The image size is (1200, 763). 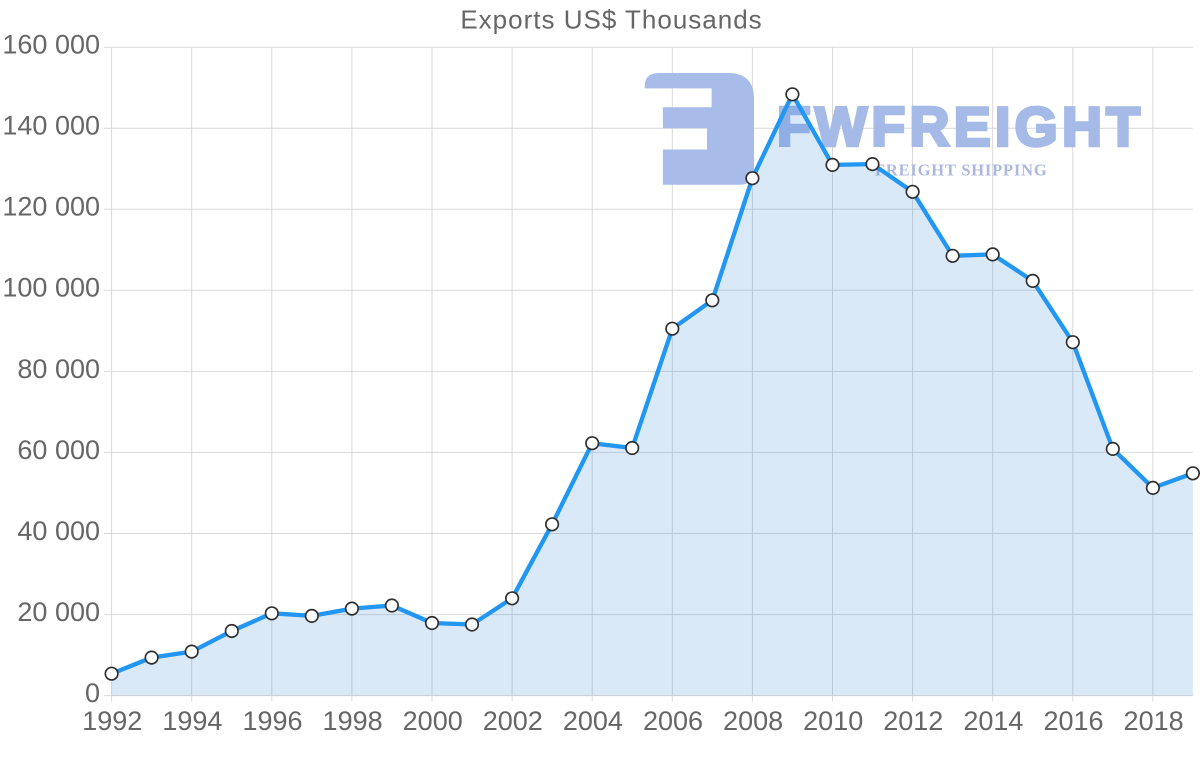 What do you see at coordinates (58, 531) in the screenshot?
I see `svg-text: 40 000` at bounding box center [58, 531].